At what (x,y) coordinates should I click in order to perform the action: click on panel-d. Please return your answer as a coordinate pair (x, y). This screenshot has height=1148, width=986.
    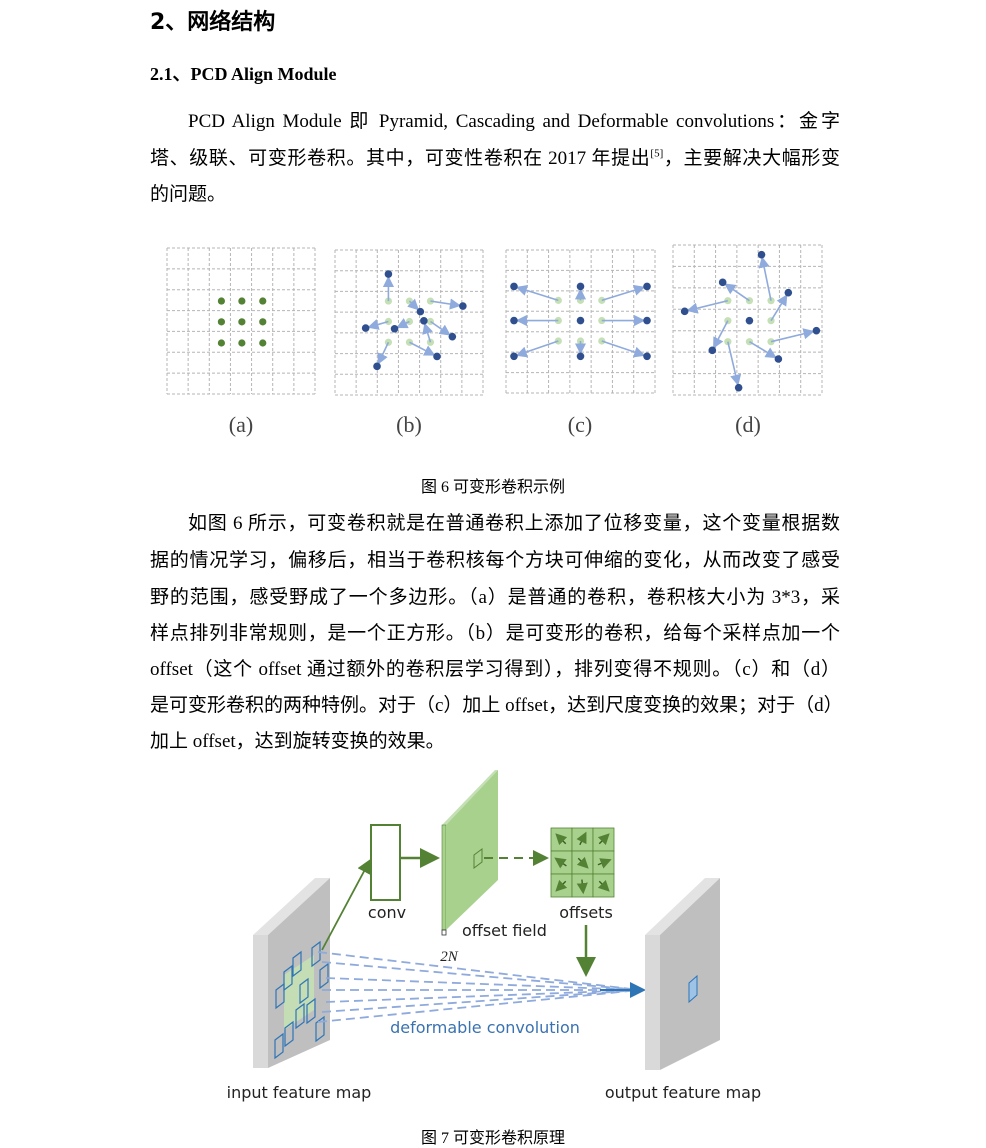
    Looking at the image, I should click on (747, 320).